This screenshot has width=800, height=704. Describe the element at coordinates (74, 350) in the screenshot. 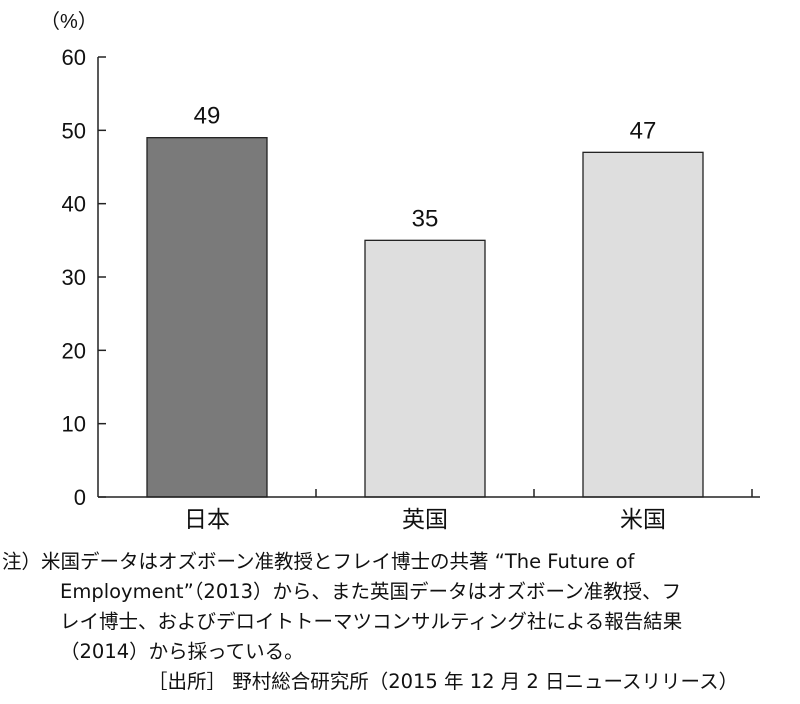

I see `y-tick-label: 20` at that location.